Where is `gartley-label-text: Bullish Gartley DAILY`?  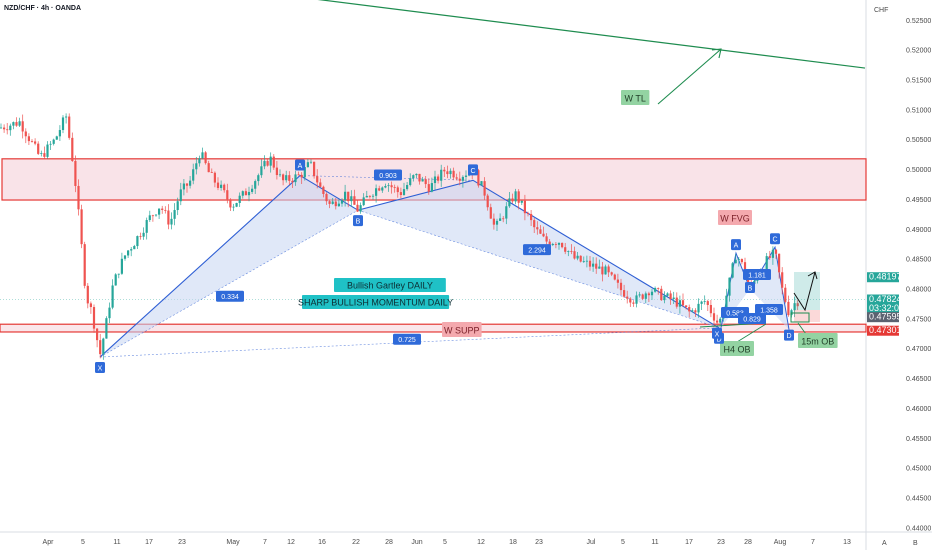 gartley-label-text: Bullish Gartley DAILY is located at coordinates (390, 285).